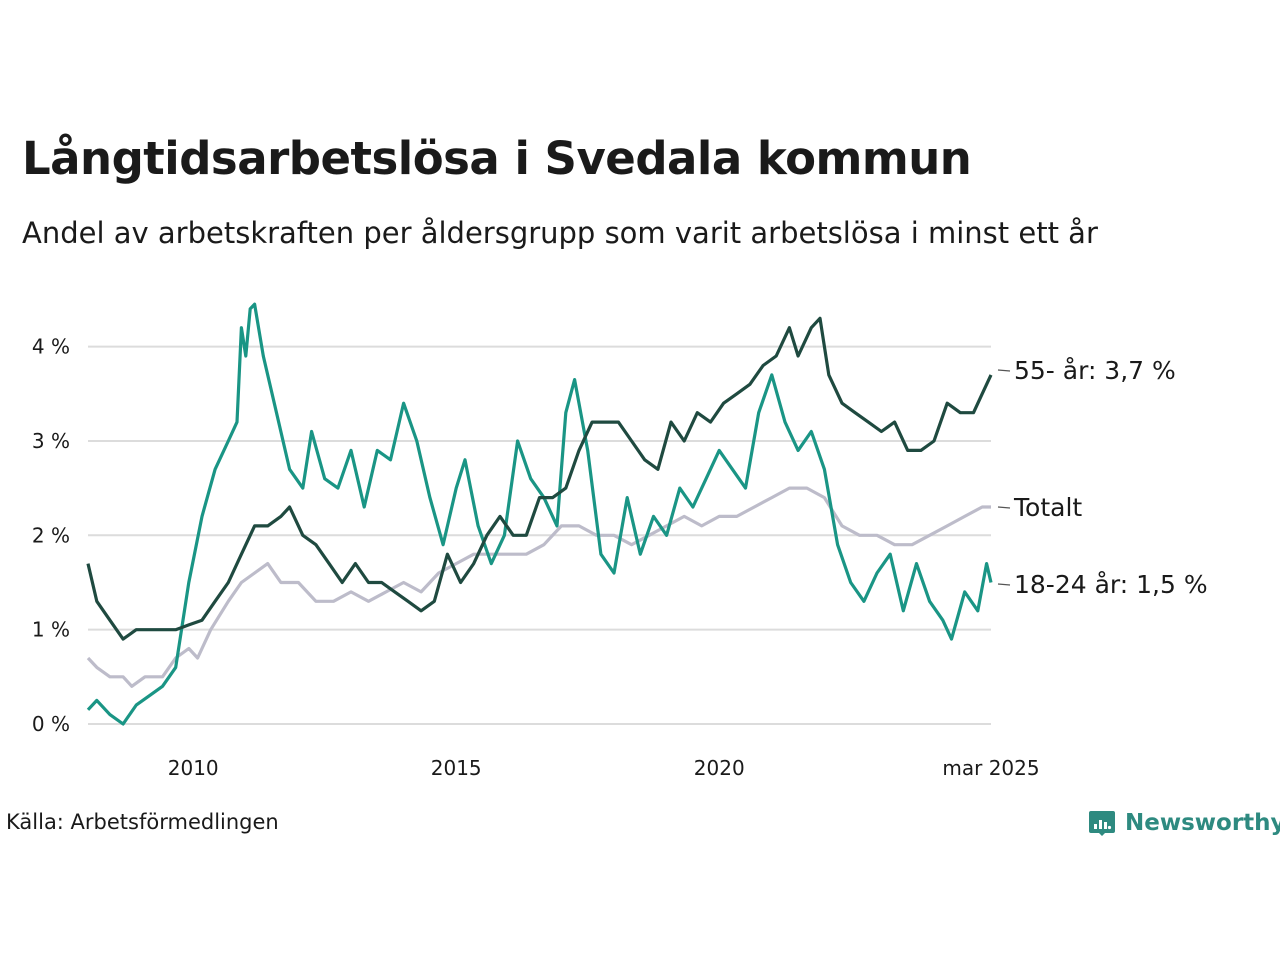  What do you see at coordinates (51, 441) in the screenshot?
I see `y-tick-label: 3 %` at bounding box center [51, 441].